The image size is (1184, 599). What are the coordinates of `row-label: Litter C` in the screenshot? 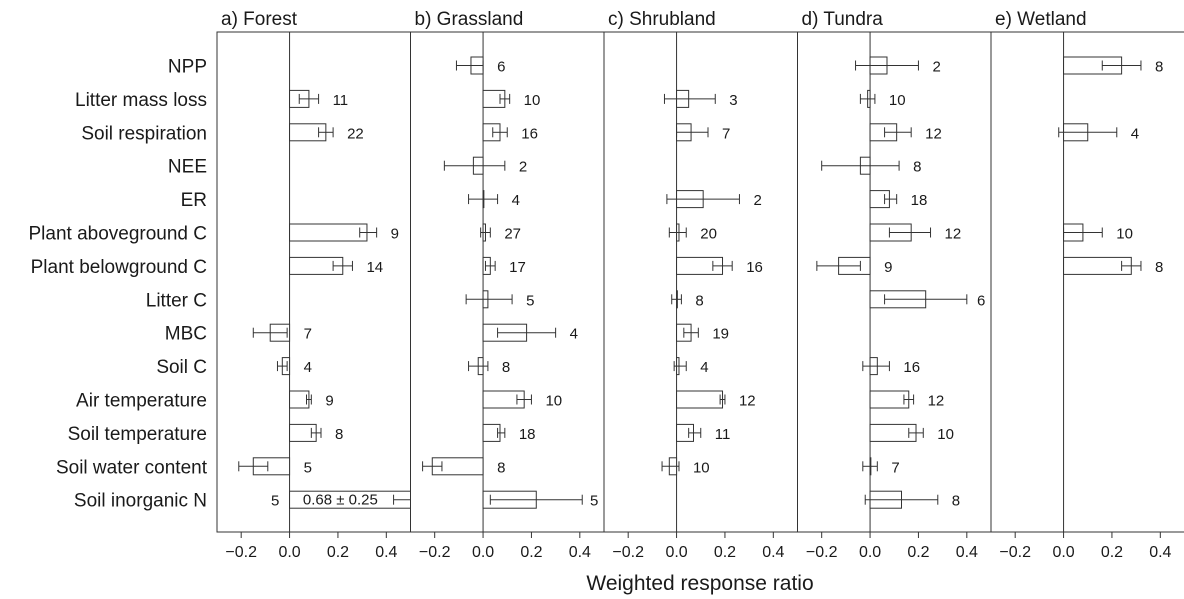 It's located at (176, 300).